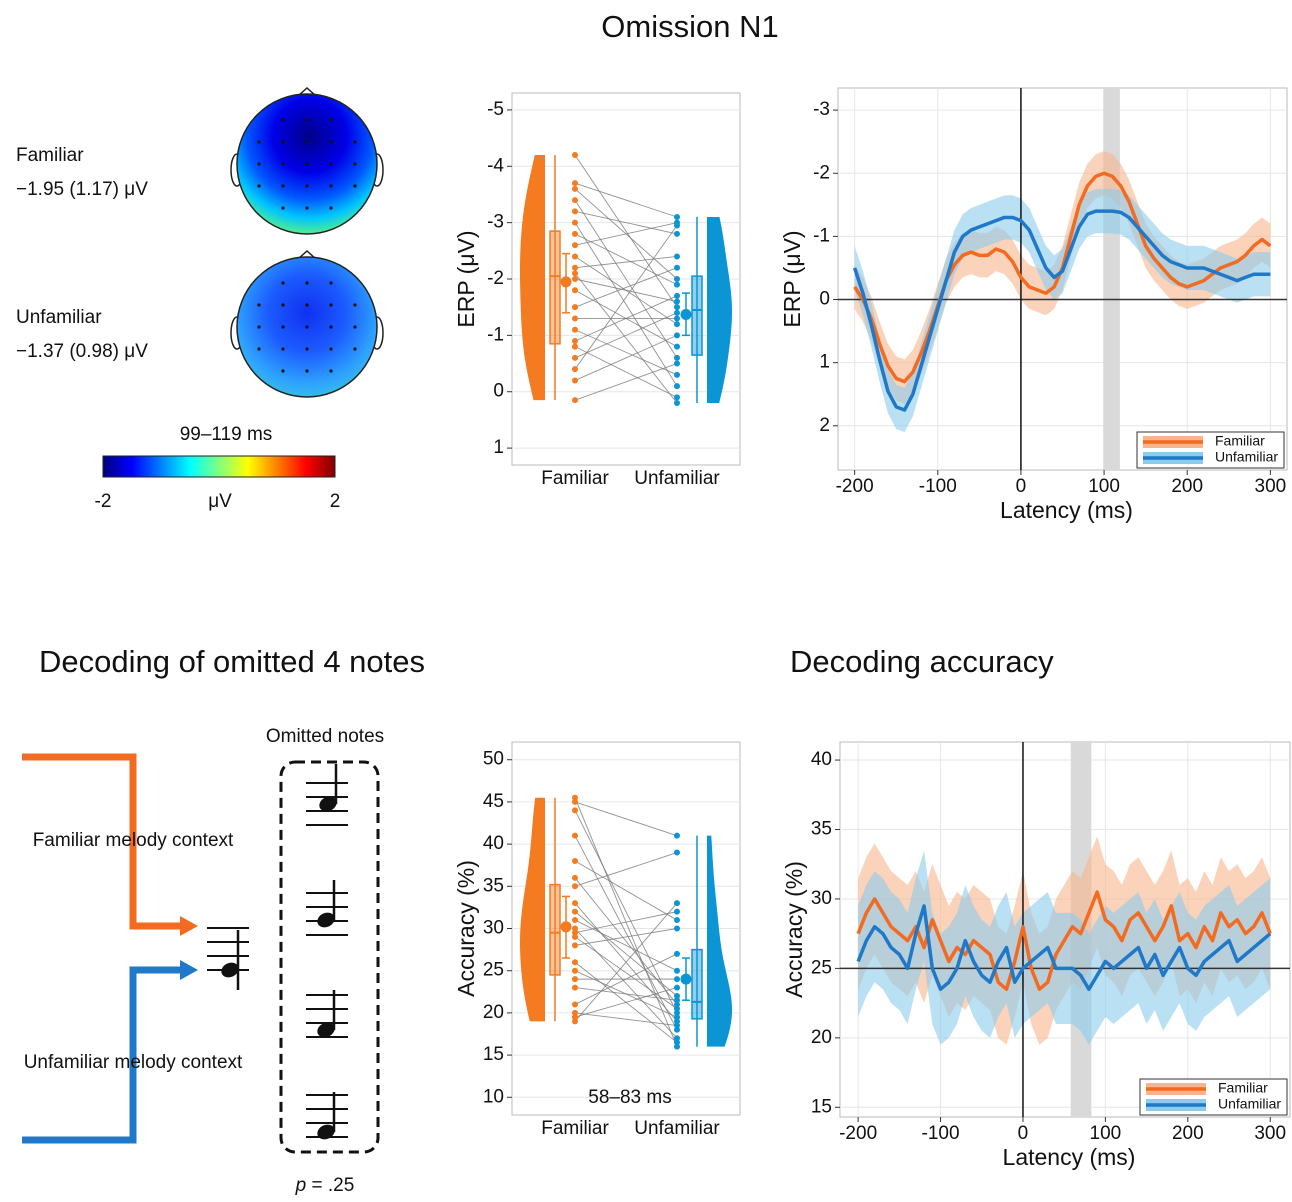 The height and width of the screenshot is (1202, 1292). I want to click on y-tick-label: 30, so click(821, 898).